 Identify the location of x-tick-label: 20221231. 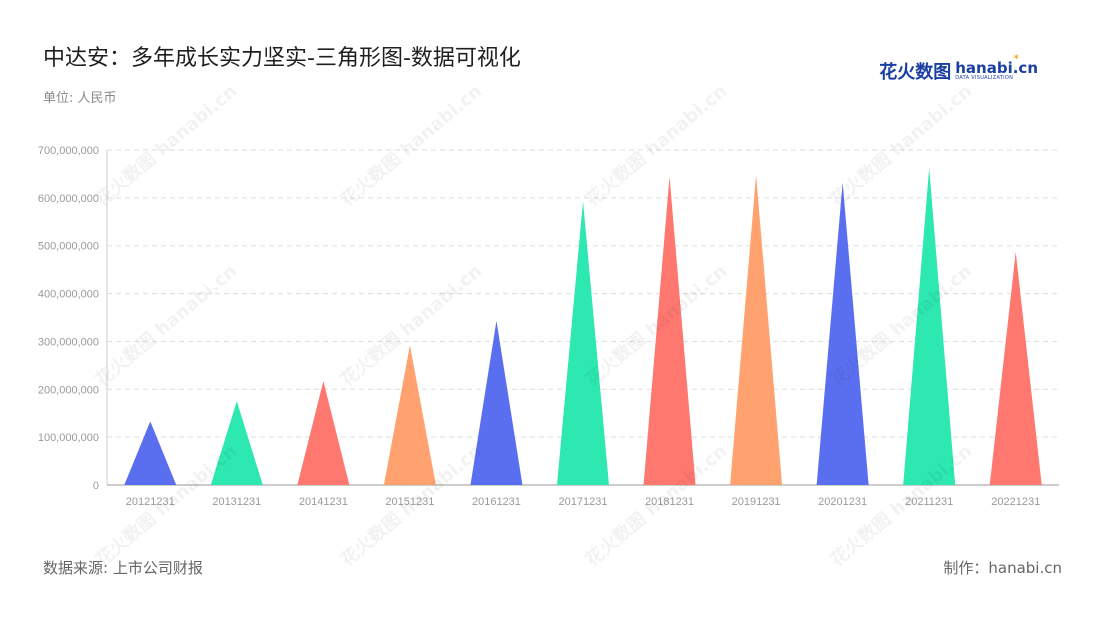
(1015, 502).